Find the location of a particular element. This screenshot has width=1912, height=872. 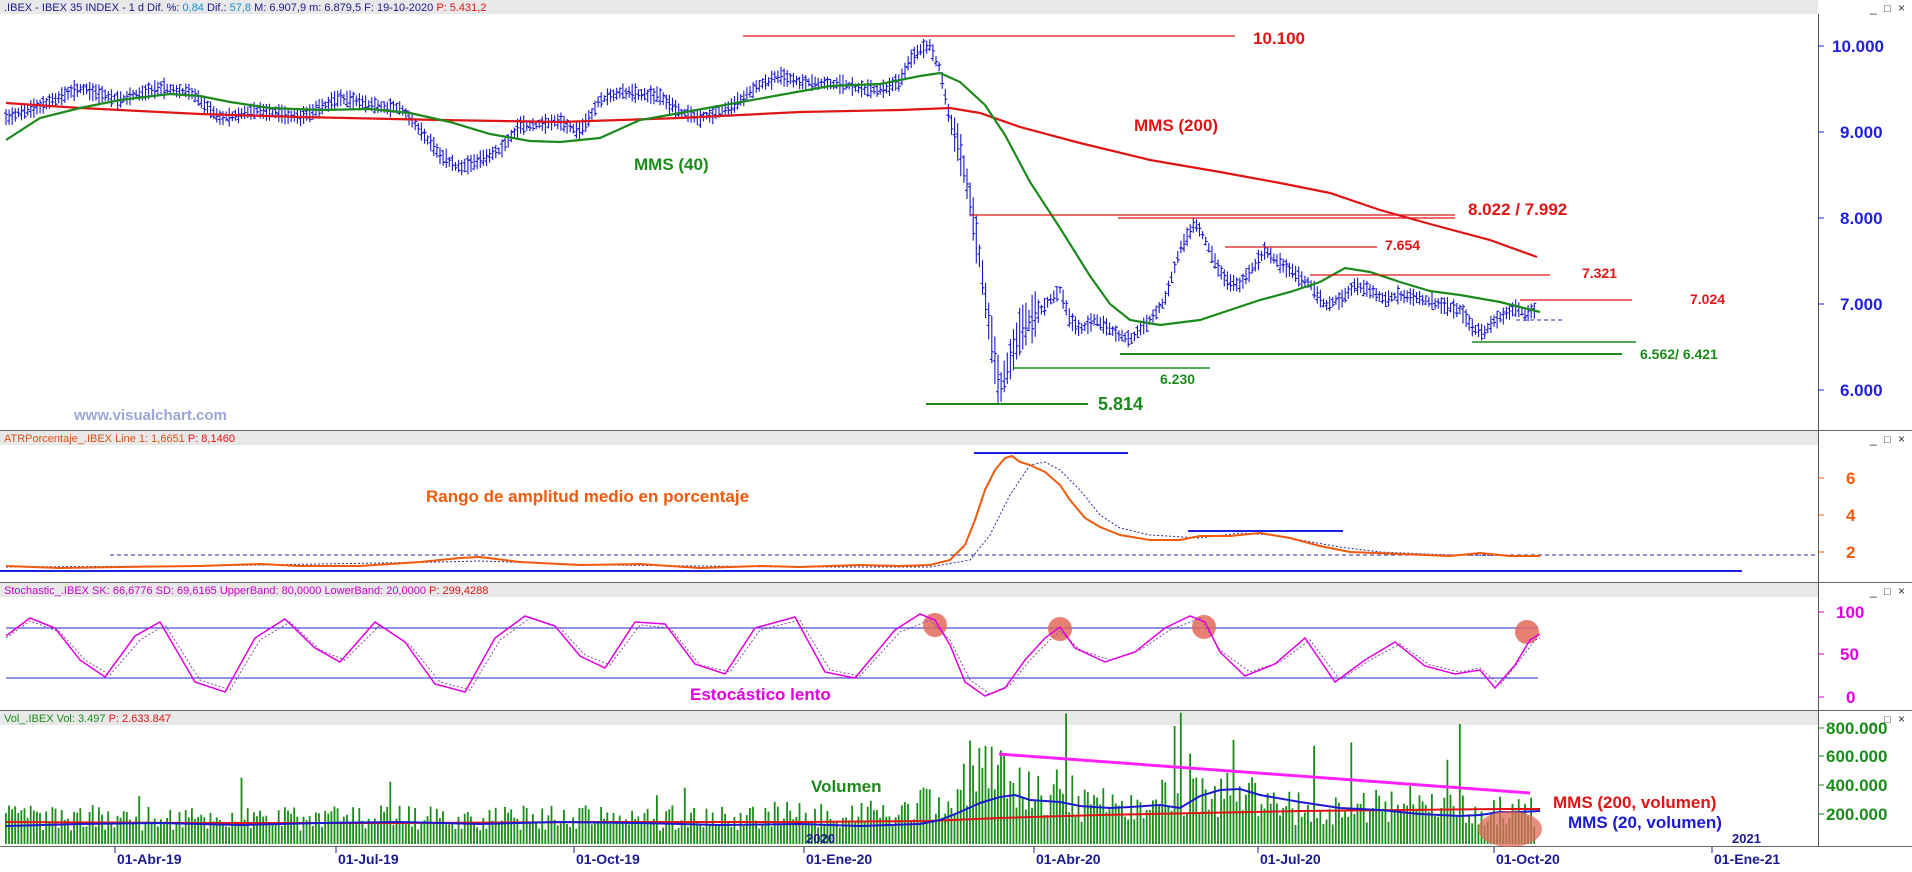

price-window-controls: _ □ × is located at coordinates (1887, 8).